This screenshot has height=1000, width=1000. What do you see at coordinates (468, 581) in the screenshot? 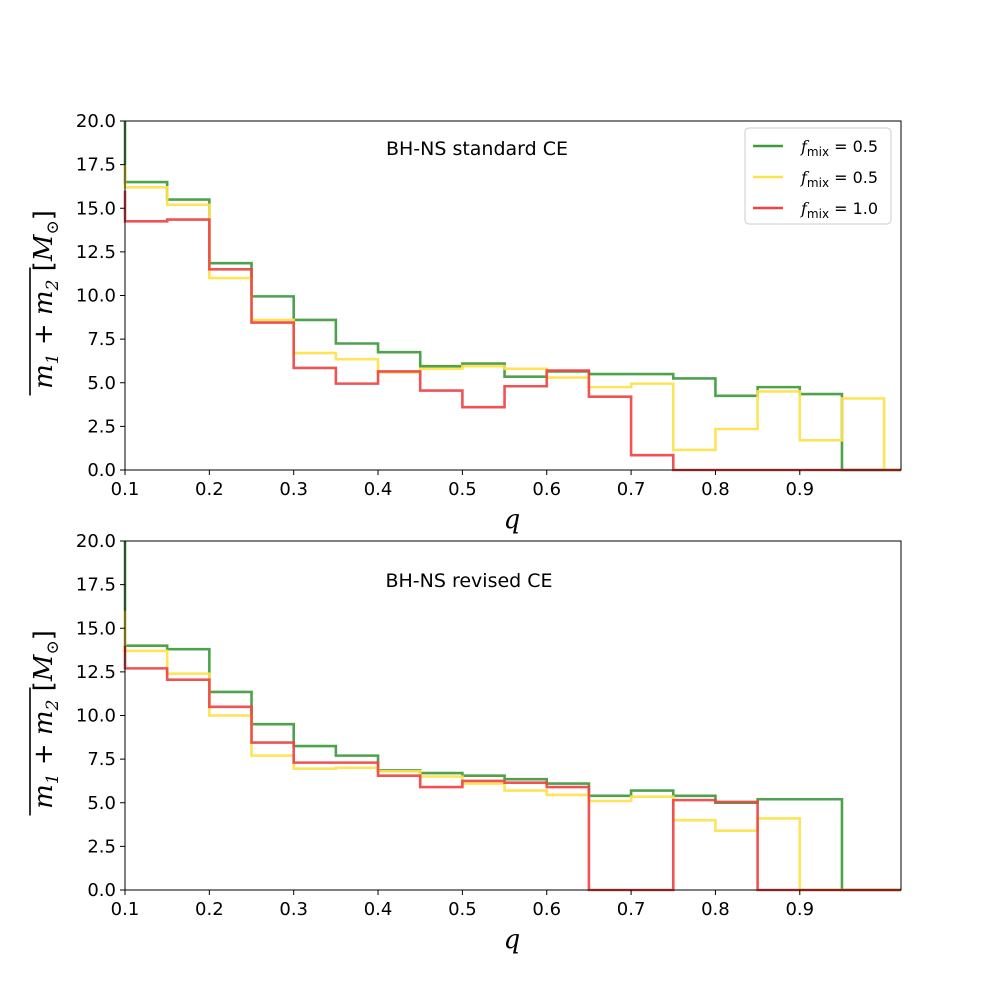
I see `chart-title: BH-NS revised CE` at bounding box center [468, 581].